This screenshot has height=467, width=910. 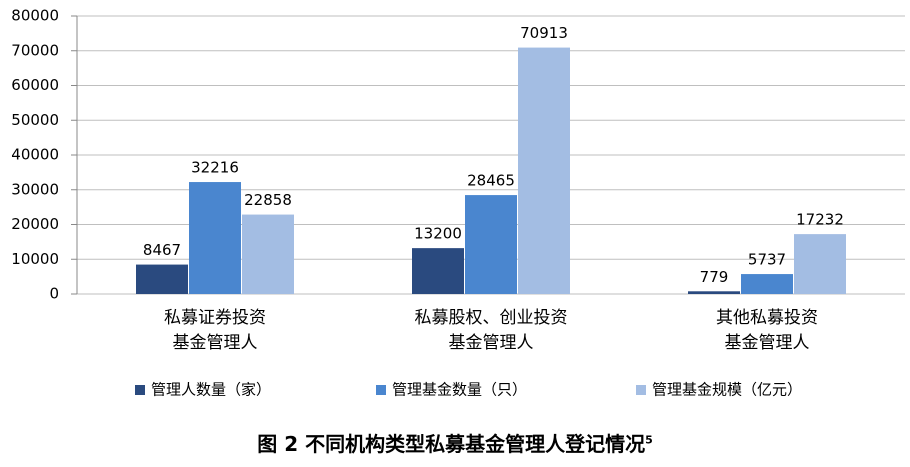 What do you see at coordinates (162, 250) in the screenshot?
I see `value-label: 8467` at bounding box center [162, 250].